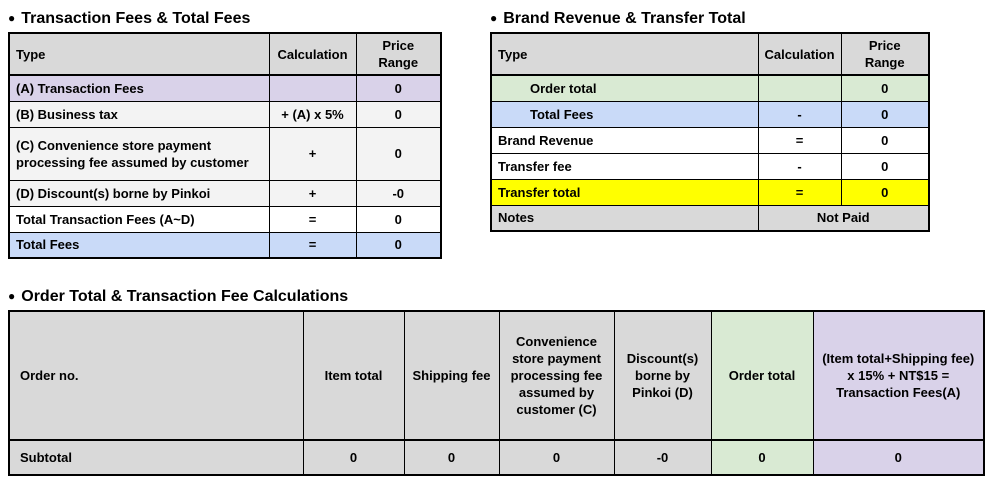 The image size is (987, 485). What do you see at coordinates (312, 114) in the screenshot?
I see `row-calculation: + (A) x 5%` at bounding box center [312, 114].